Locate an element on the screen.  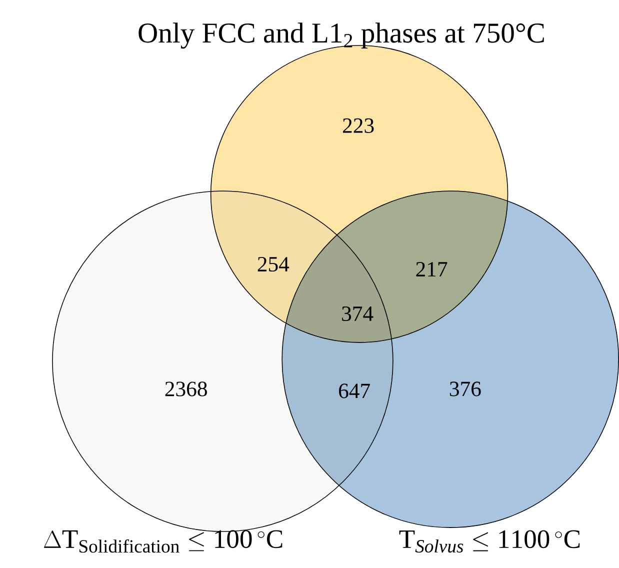
data-label: 223 is located at coordinates (358, 125).